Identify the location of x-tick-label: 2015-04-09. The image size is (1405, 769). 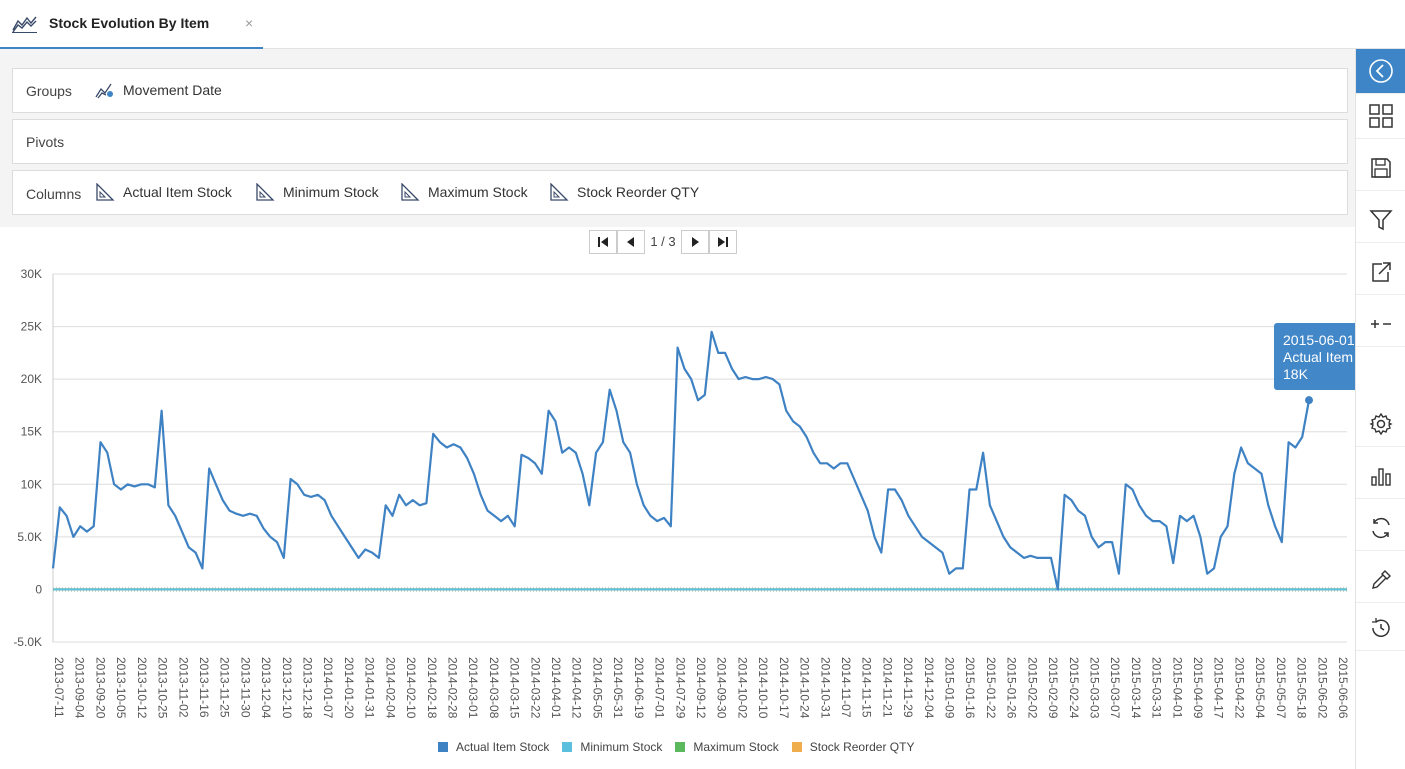
(1198, 688).